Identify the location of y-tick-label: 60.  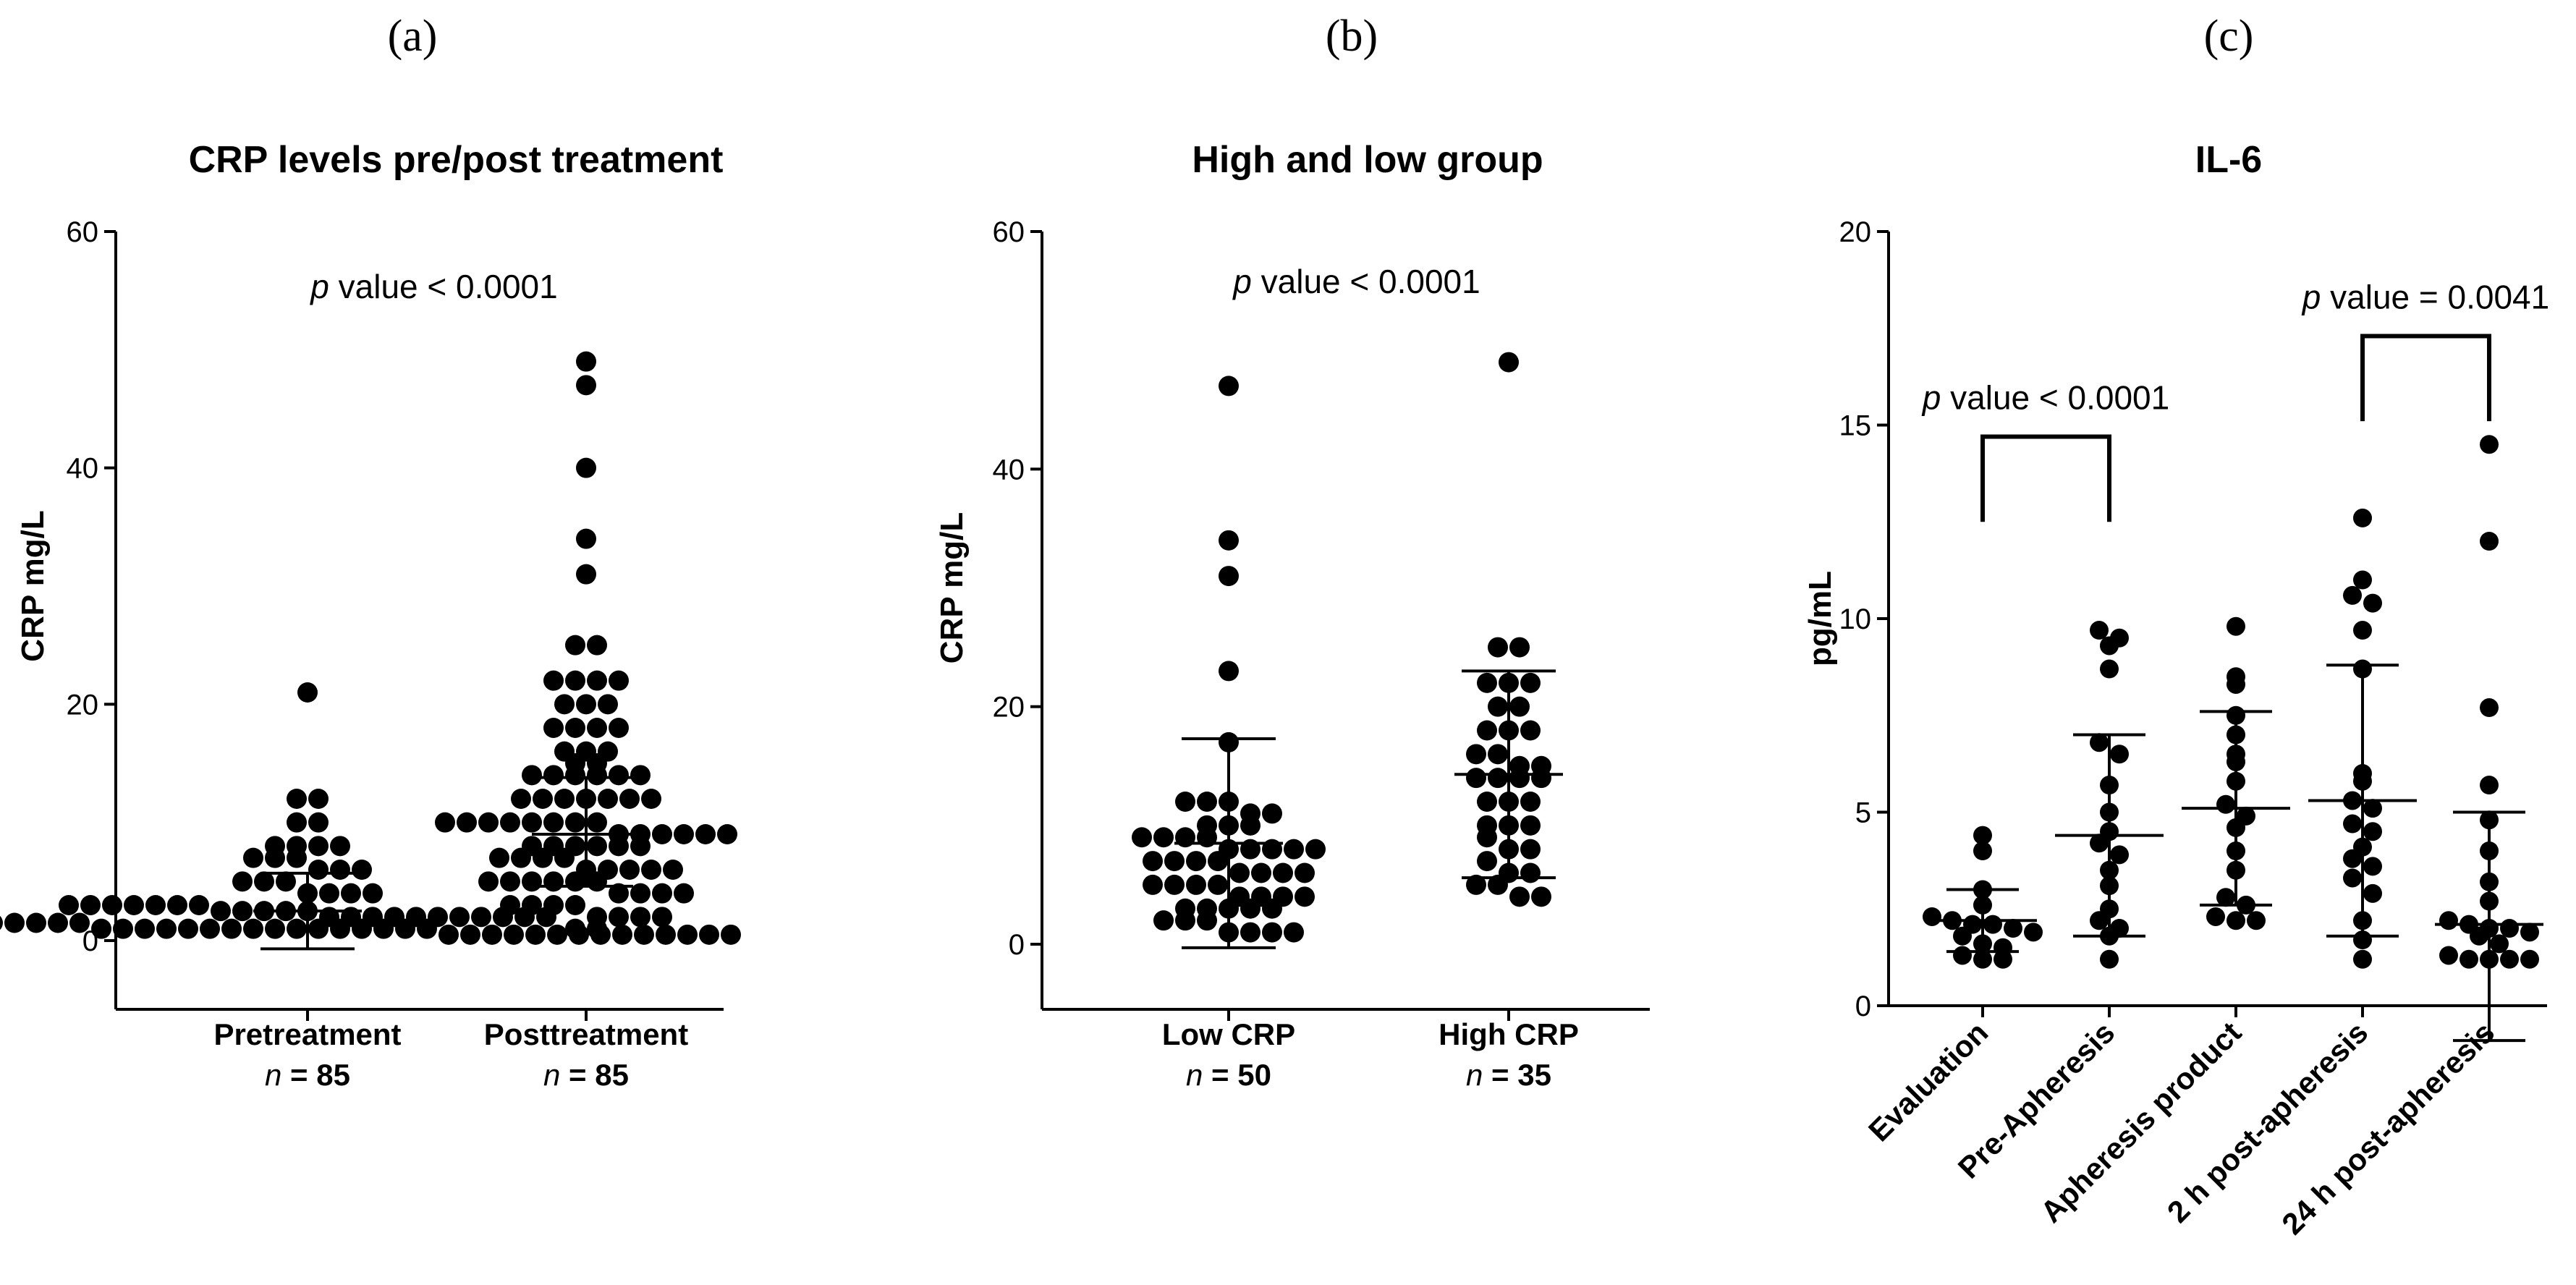
(1009, 232).